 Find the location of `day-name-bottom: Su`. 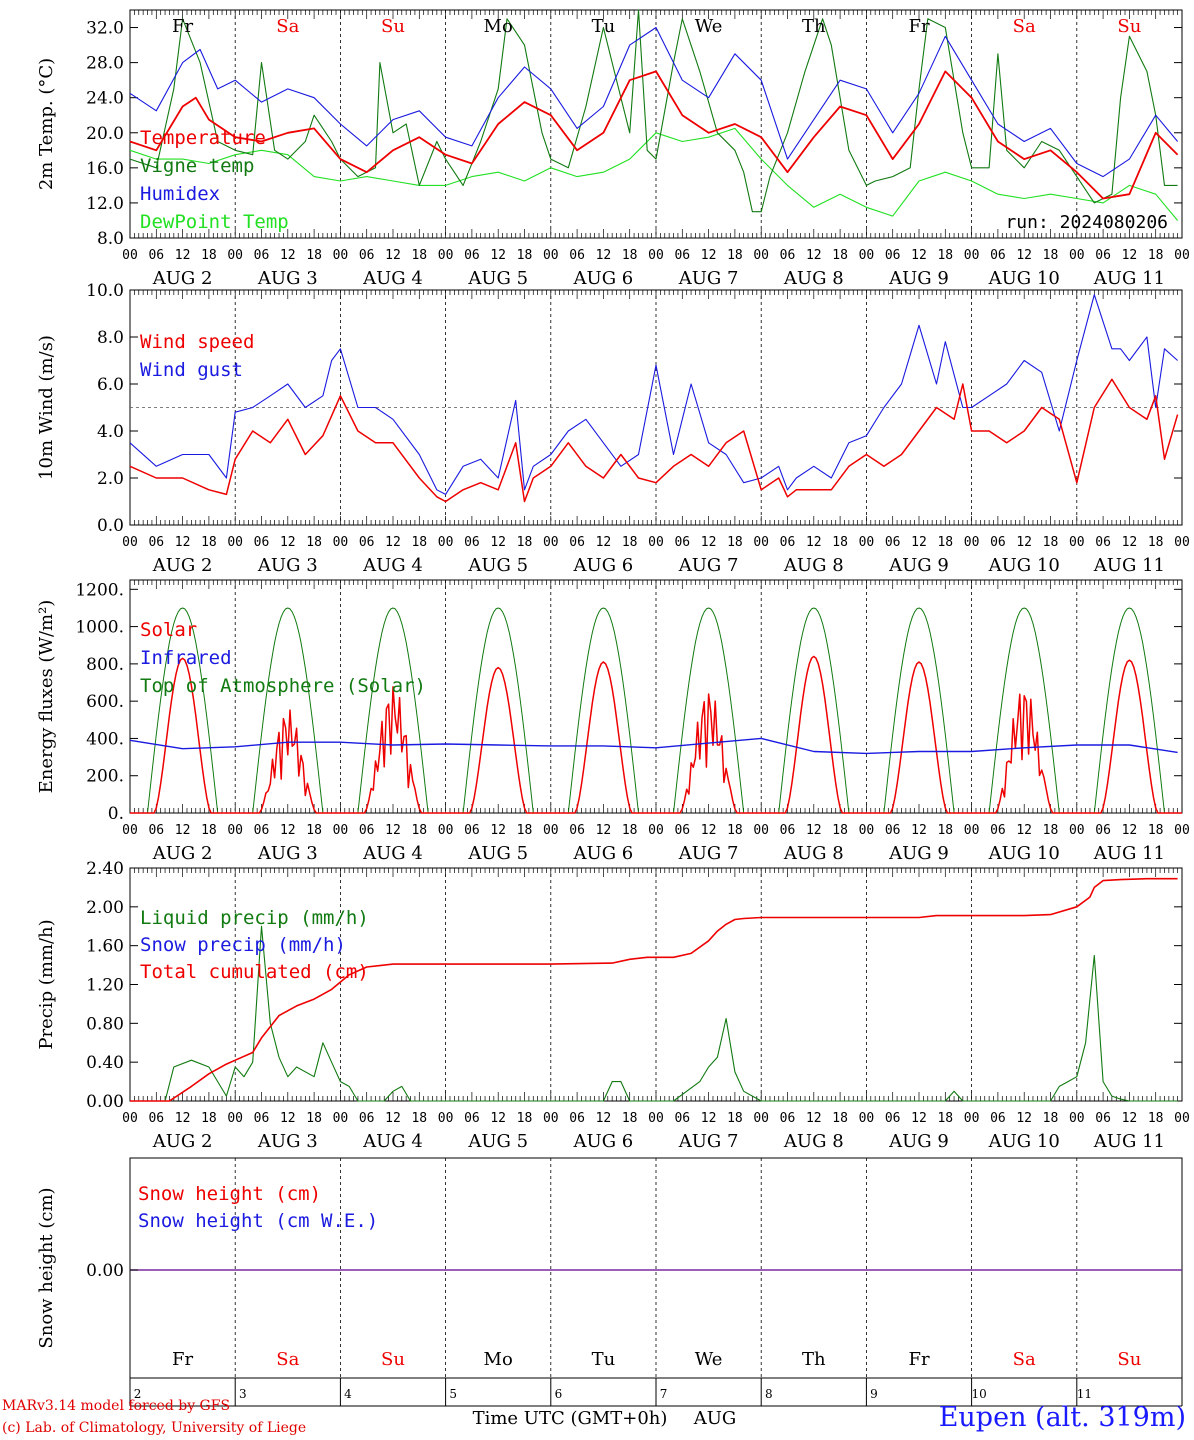

day-name-bottom: Su is located at coordinates (393, 1359).